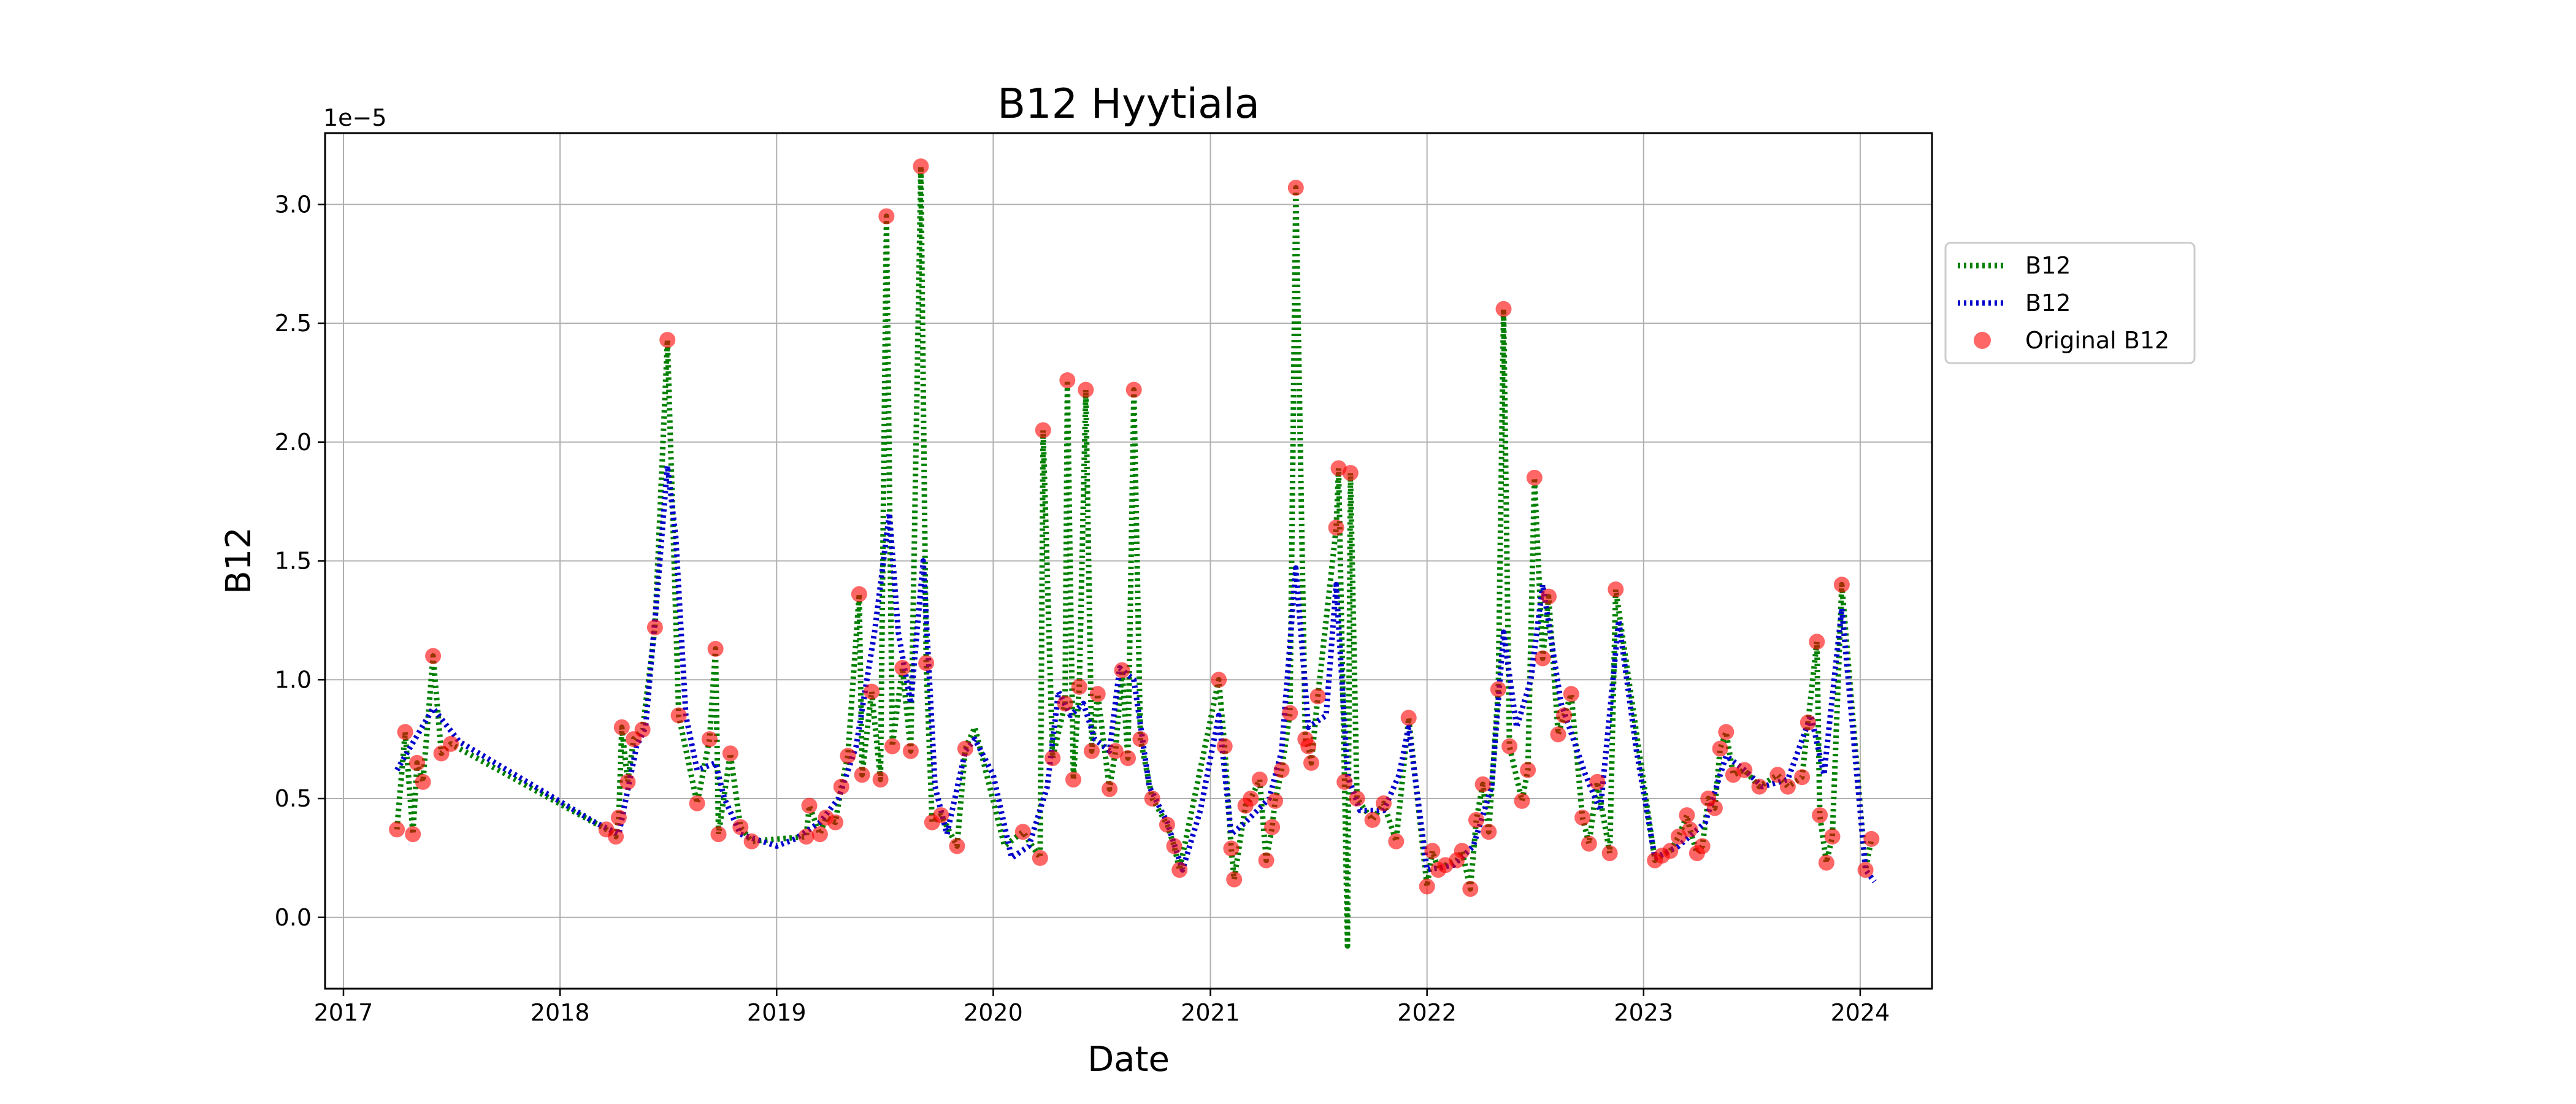 The width and height of the screenshot is (2576, 1104). Describe the element at coordinates (1860, 1012) in the screenshot. I see `x-tick-label: 2024` at that location.